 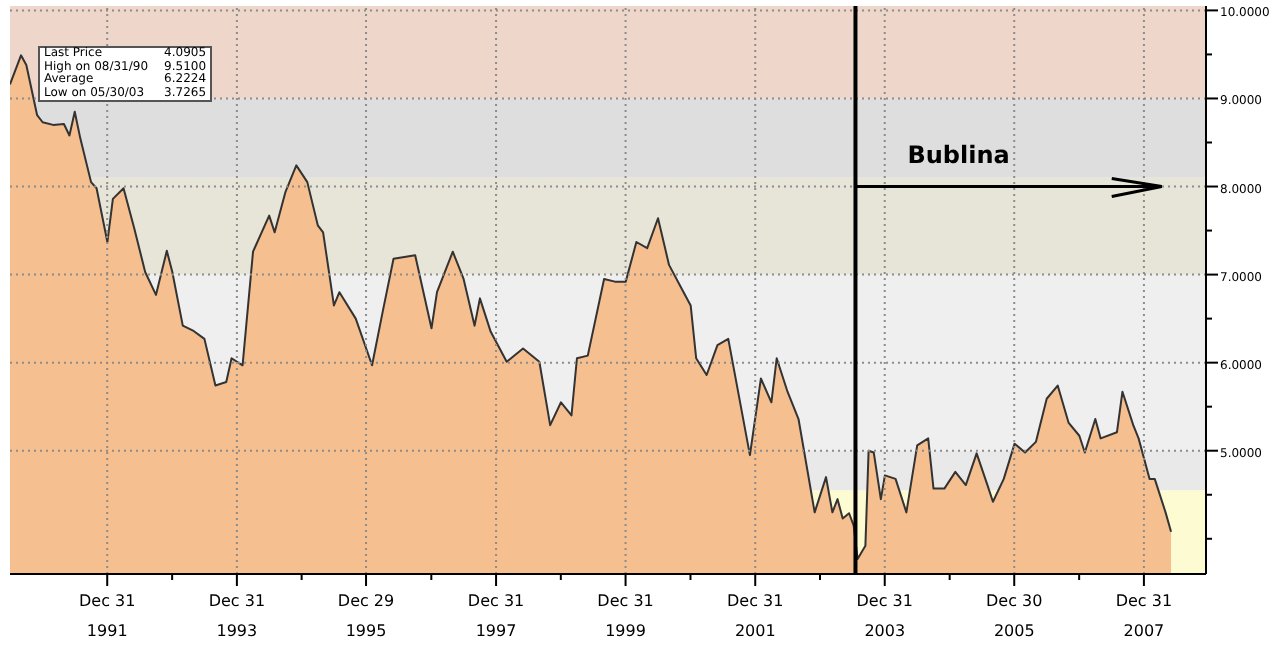 I want to click on x-tick-label: Dec 30 2005, so click(x=1014, y=616).